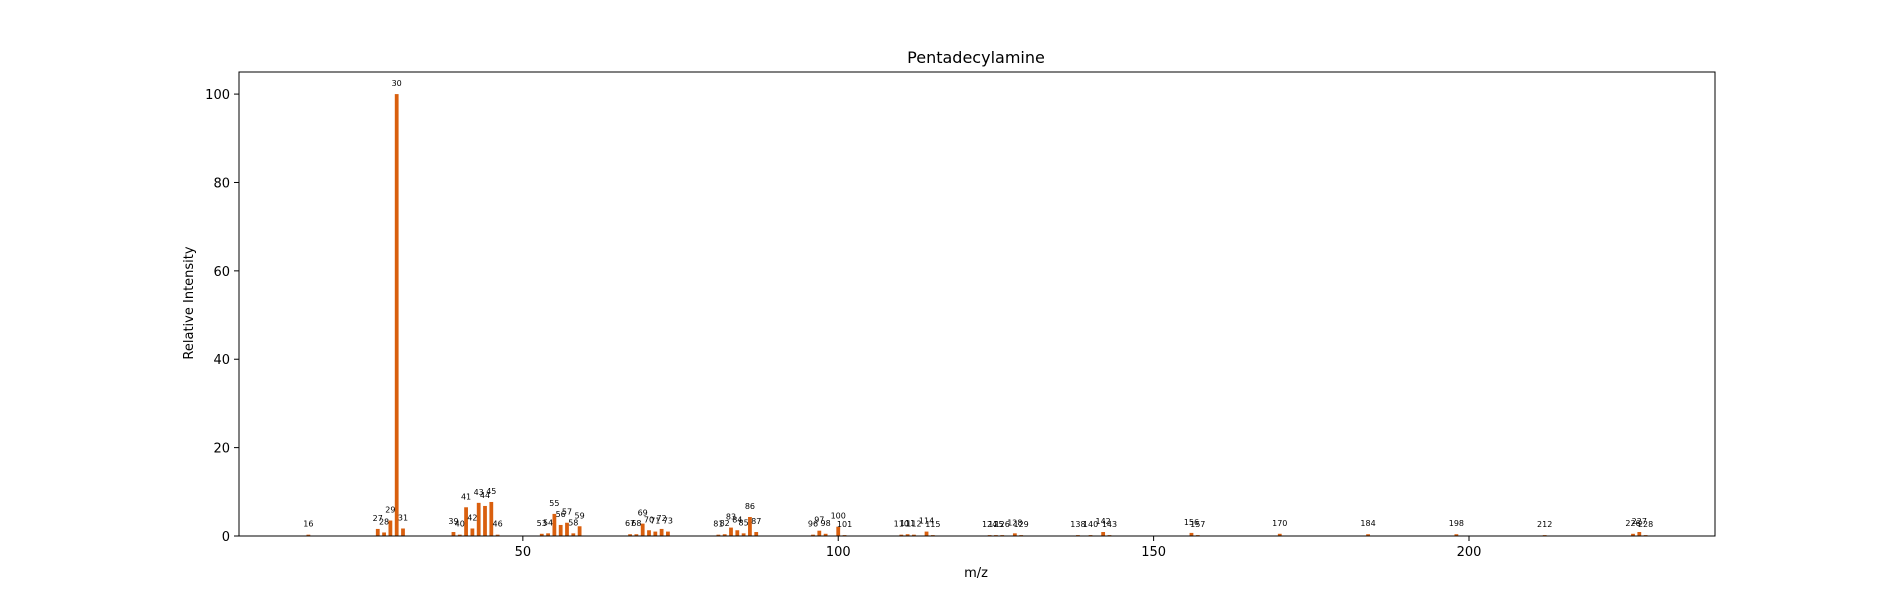 The width and height of the screenshot is (1900, 600). Describe the element at coordinates (1077, 524) in the screenshot. I see `peak-label: 138` at that location.